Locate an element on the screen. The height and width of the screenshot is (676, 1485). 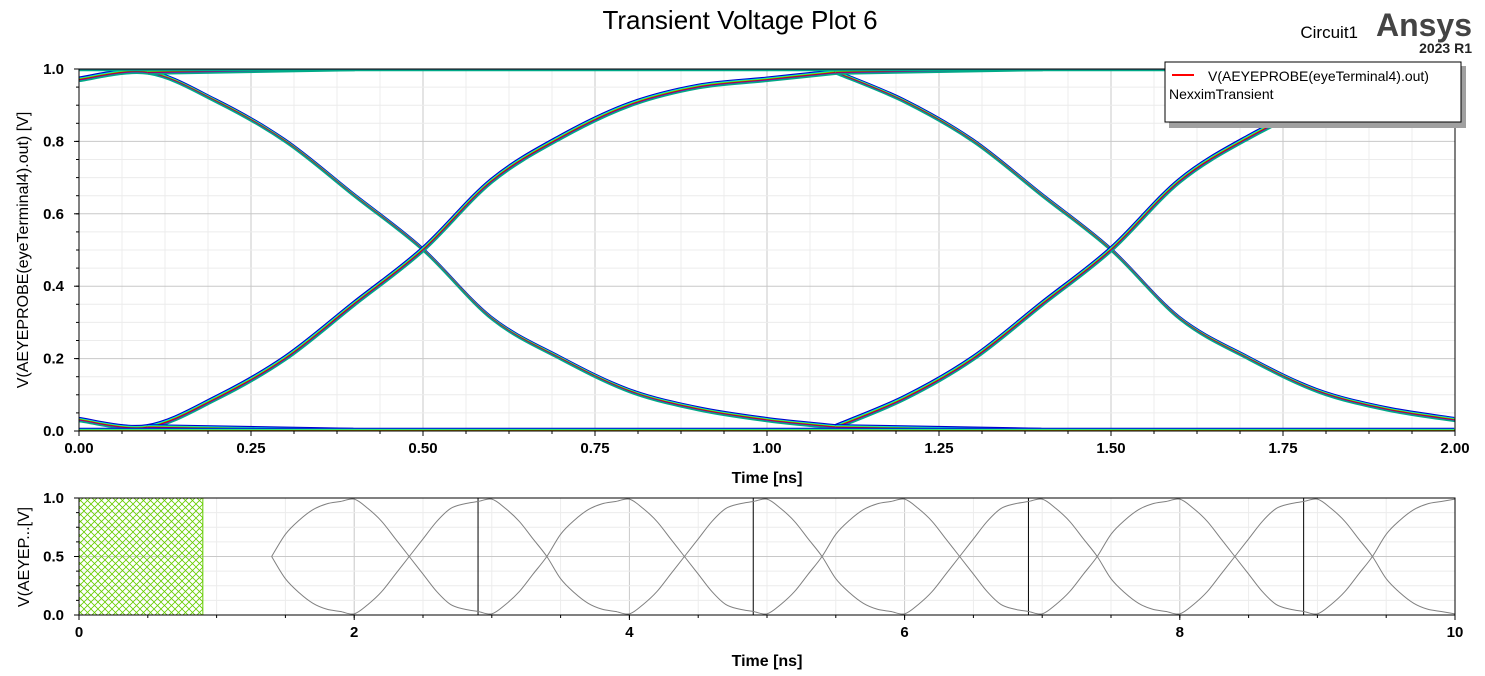
x-tick-label: 8 is located at coordinates (1180, 632).